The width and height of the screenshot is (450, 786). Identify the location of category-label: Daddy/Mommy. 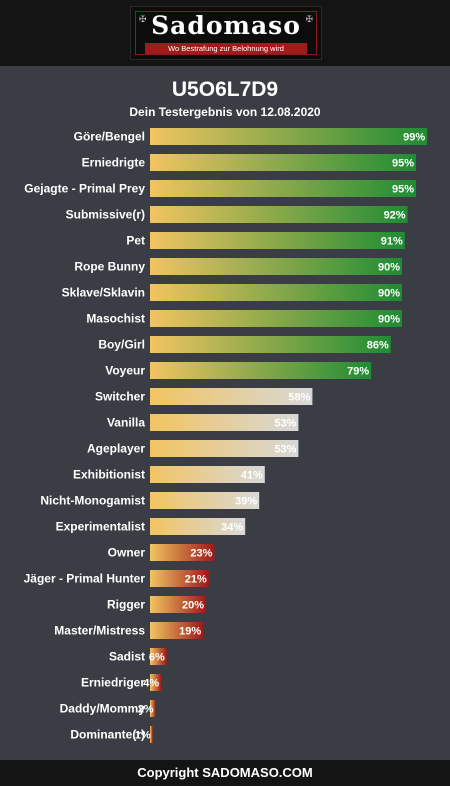
(103, 709).